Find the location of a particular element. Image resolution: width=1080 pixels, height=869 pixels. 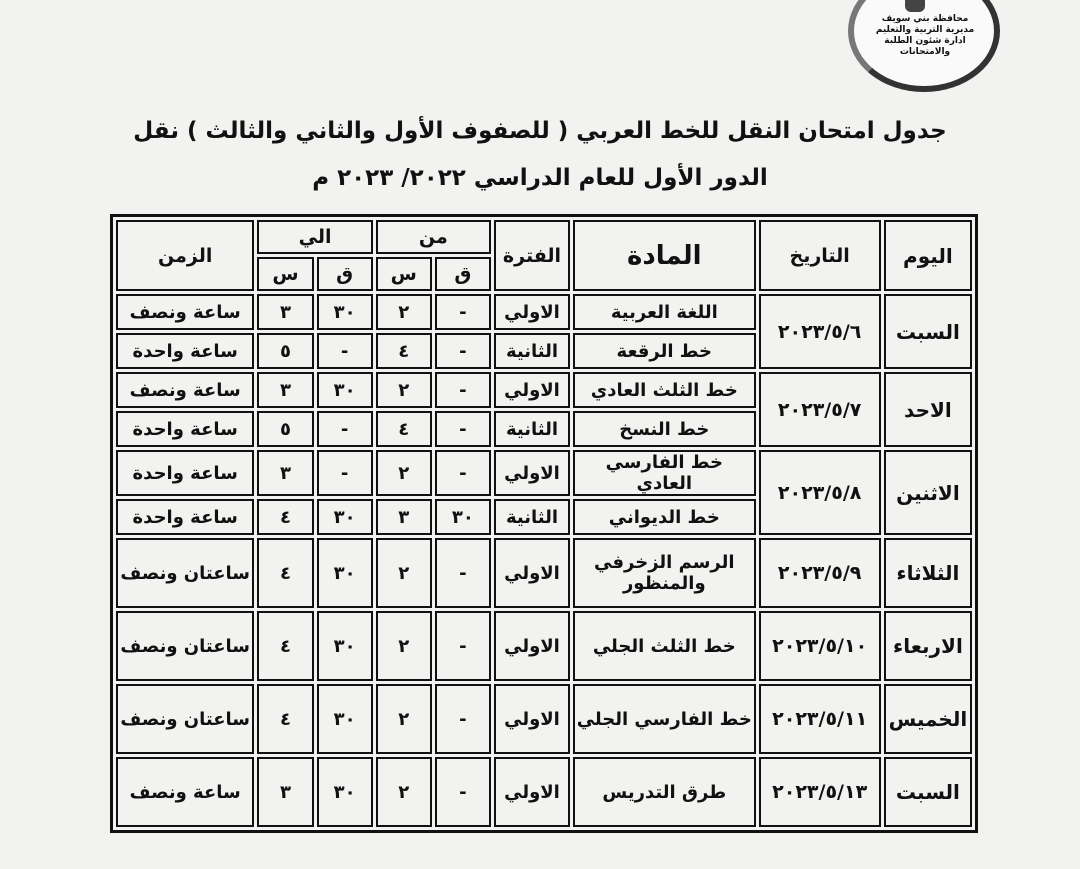

subject-cell-text: خط الثلث العادي is located at coordinates (664, 390).